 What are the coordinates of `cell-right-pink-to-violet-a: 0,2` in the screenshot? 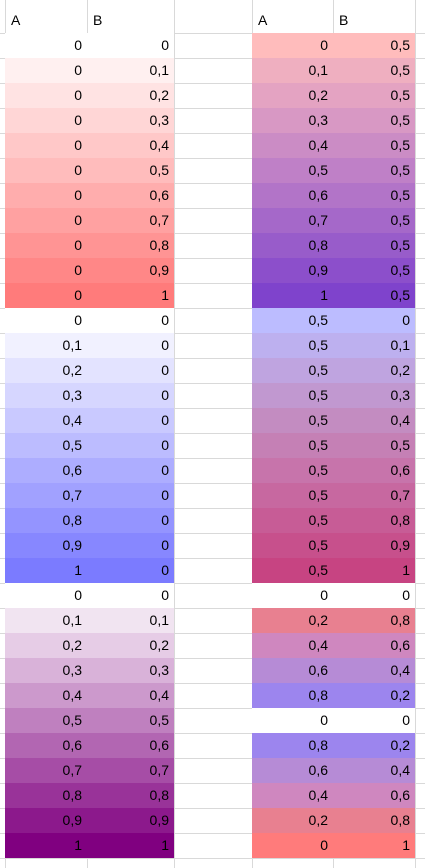 It's located at (292, 95).